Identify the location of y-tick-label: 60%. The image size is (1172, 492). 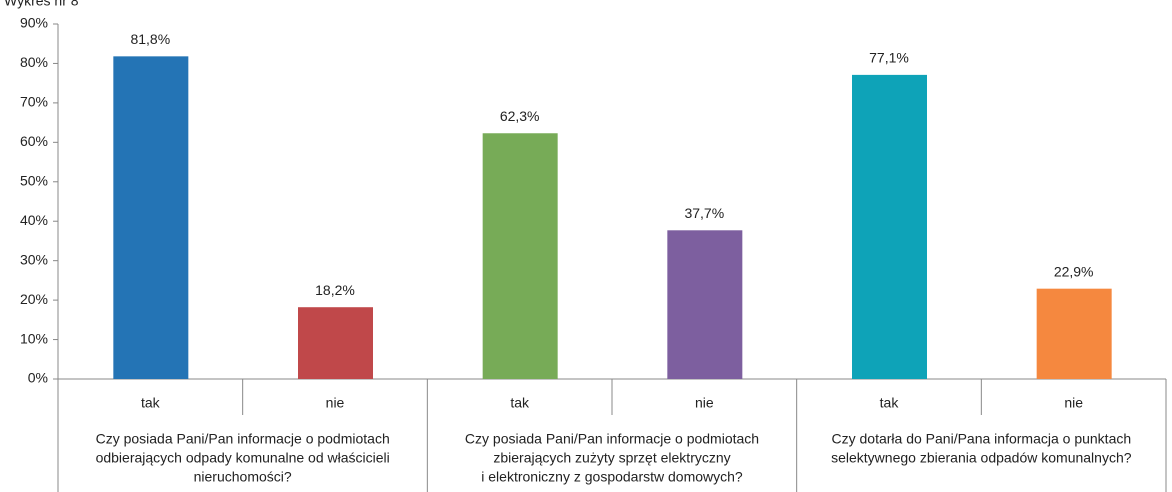
(34, 141).